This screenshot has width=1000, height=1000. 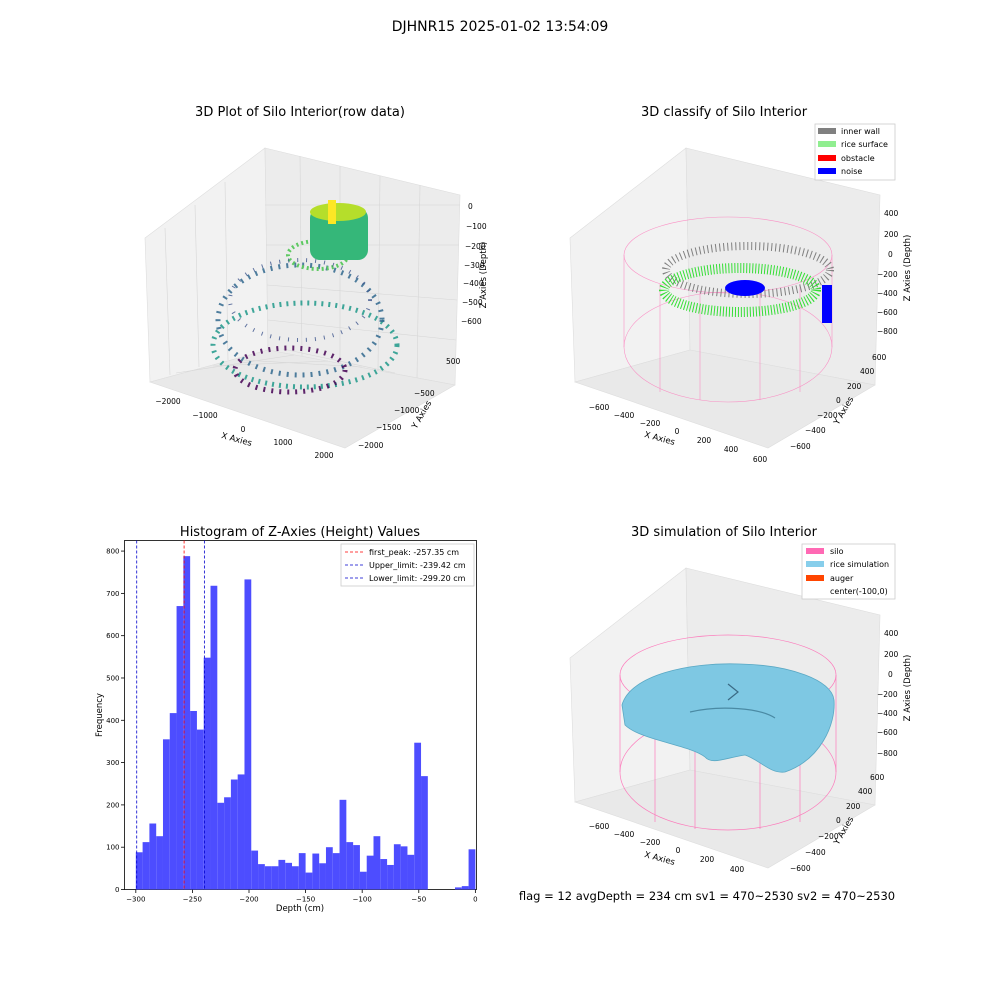 What do you see at coordinates (728, 718) in the screenshot?
I see `simulation-rice-surface` at bounding box center [728, 718].